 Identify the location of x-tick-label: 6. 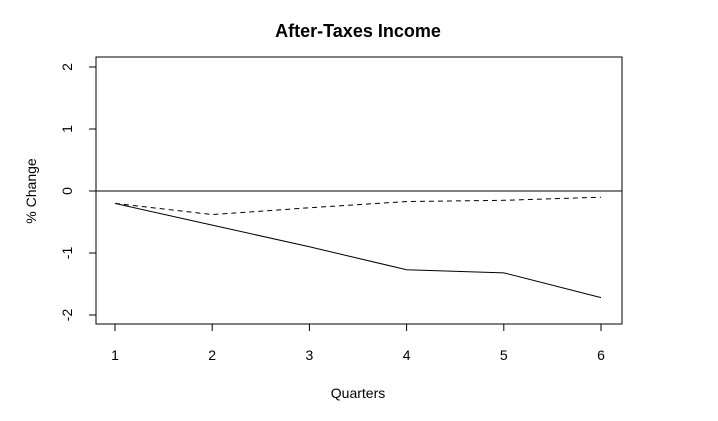
(601, 355).